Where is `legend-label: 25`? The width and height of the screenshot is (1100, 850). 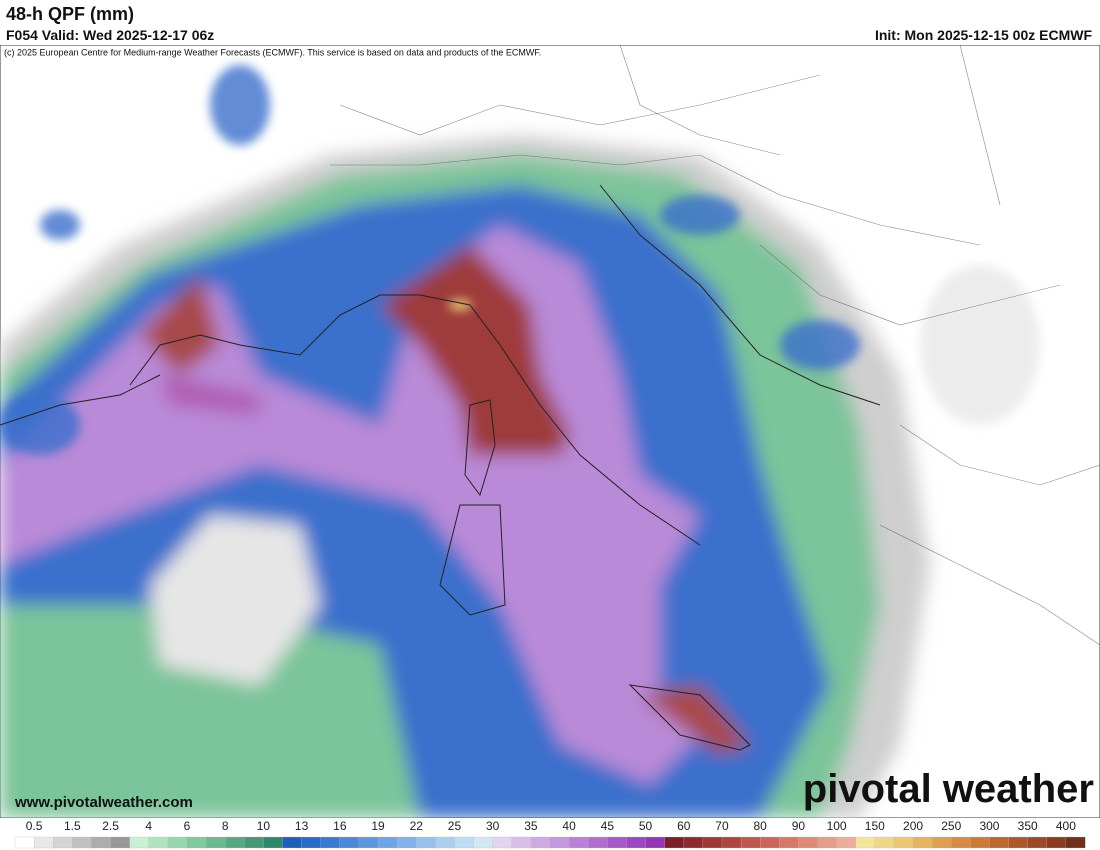
legend-label: 25 is located at coordinates (455, 826).